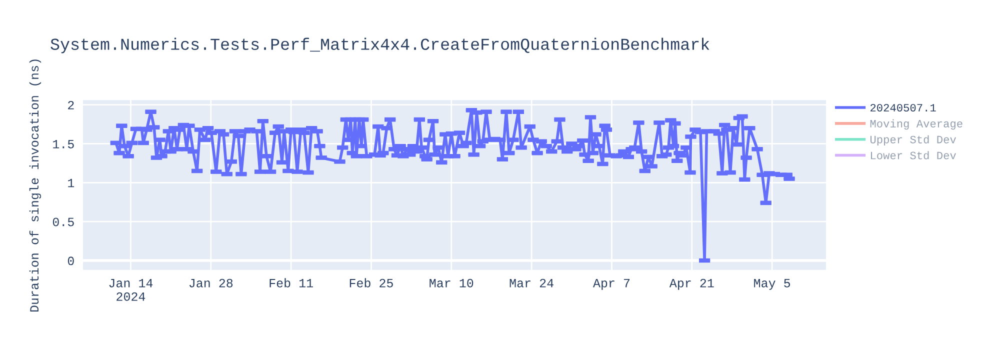 This screenshot has width=1000, height=350. Describe the element at coordinates (452, 283) in the screenshot. I see `x-tick-label: Mar 10` at that location.